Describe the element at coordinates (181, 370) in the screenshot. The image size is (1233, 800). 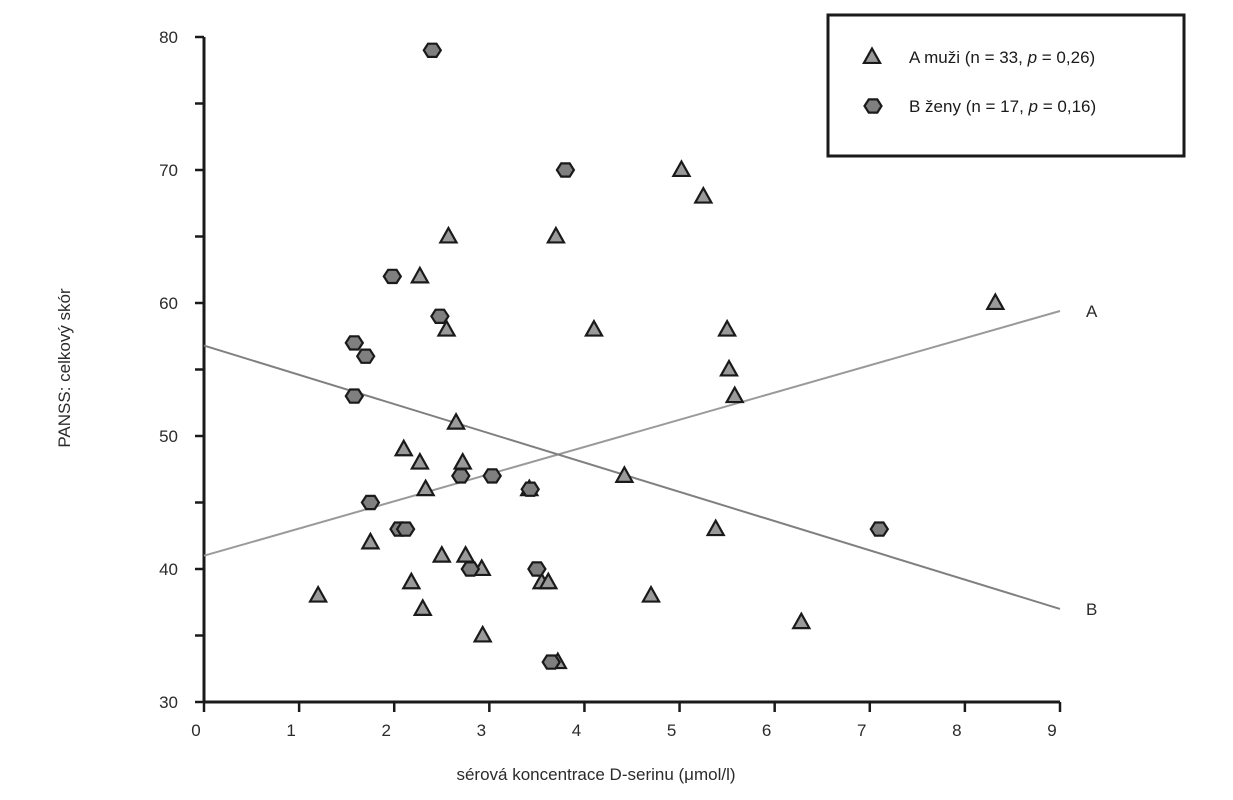
I see `y-axis-ticks: 30 40 50 60 70 80` at that location.